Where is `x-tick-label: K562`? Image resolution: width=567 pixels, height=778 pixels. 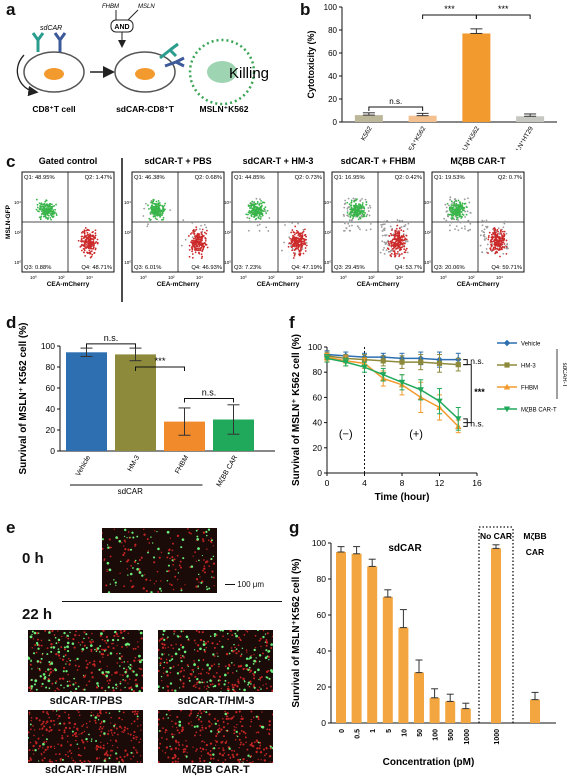 x-tick-label: K562 is located at coordinates (367, 133).